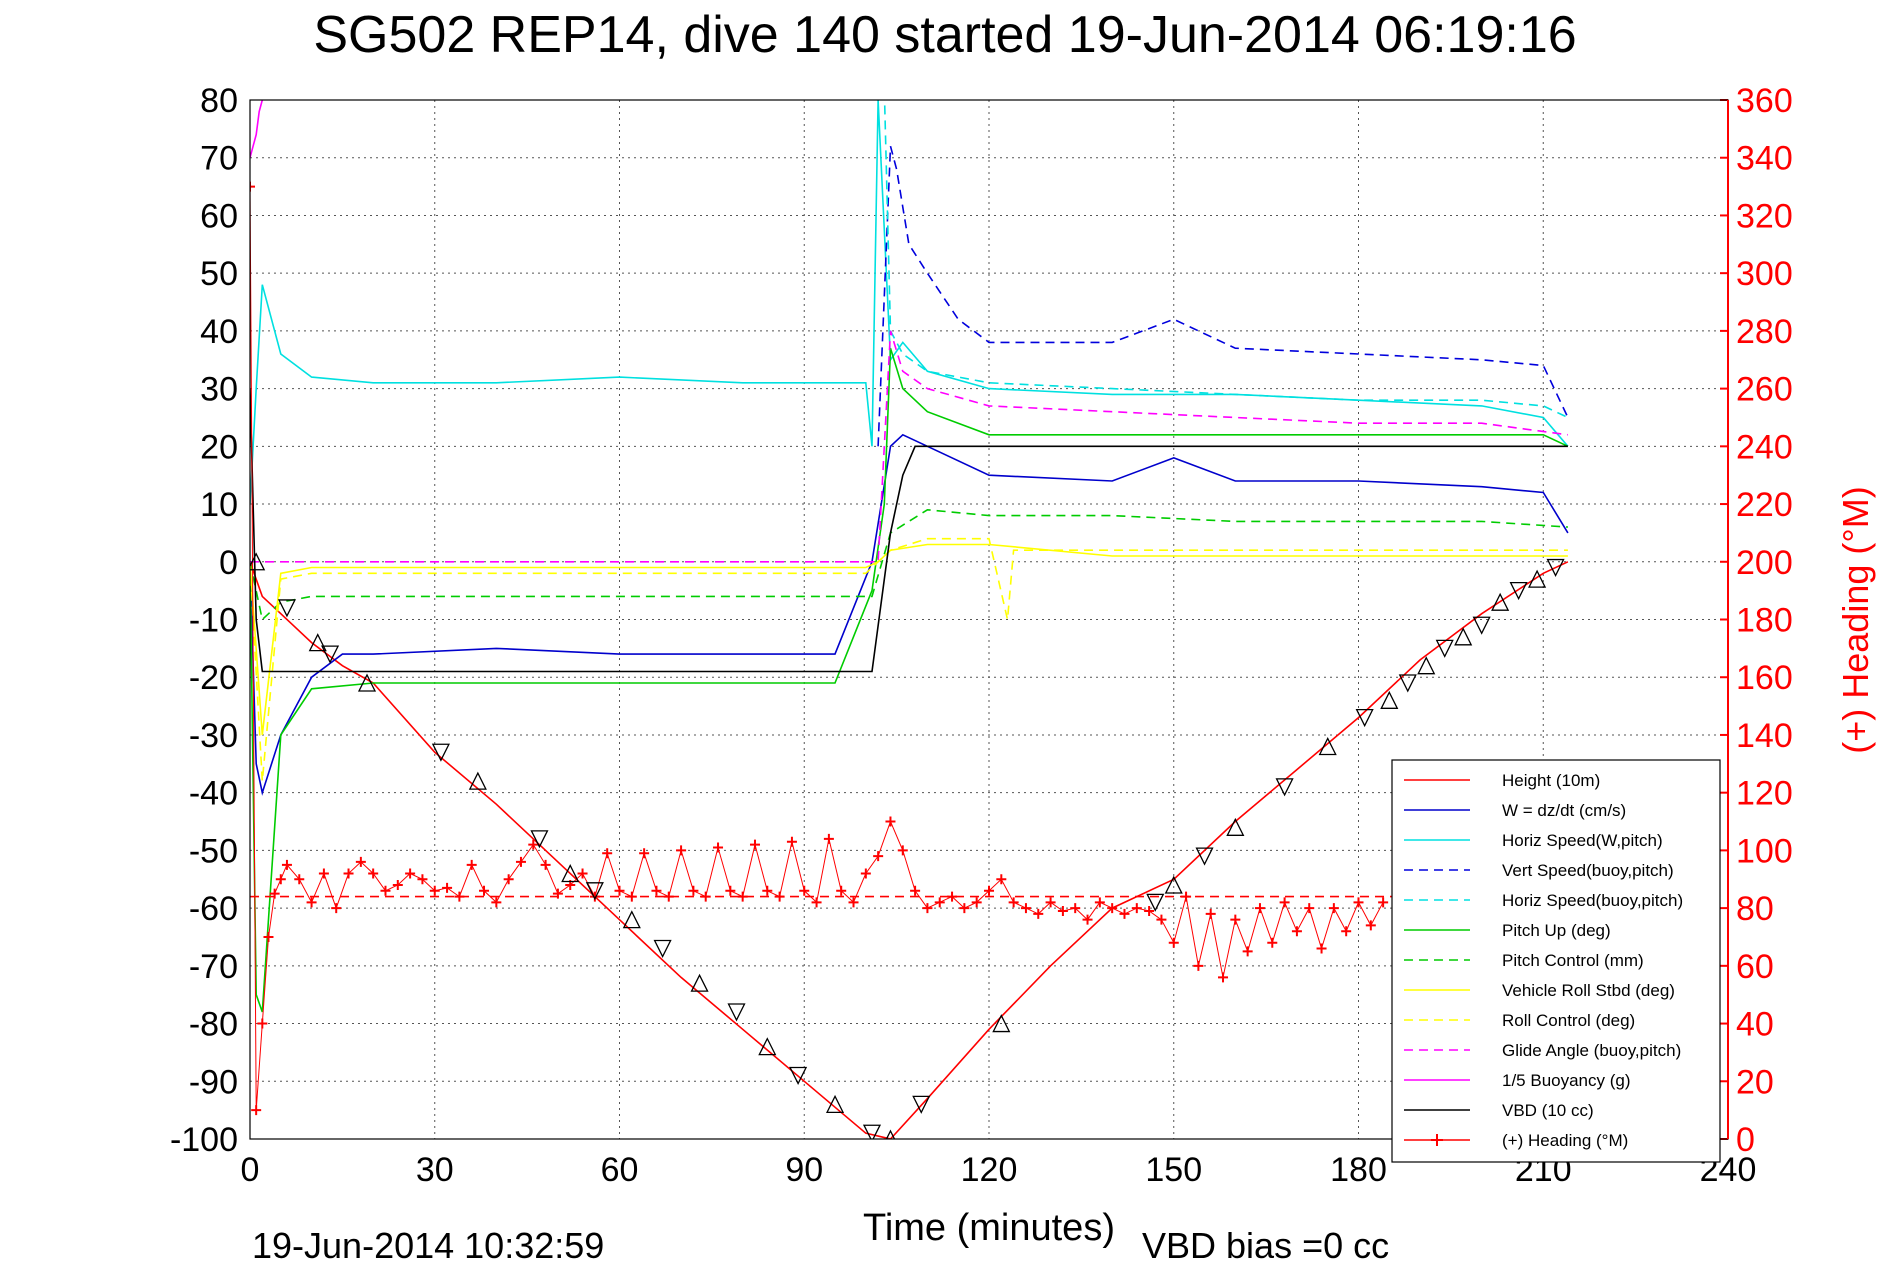  What do you see at coordinates (219, 390) in the screenshot?
I see `y-left-tick-label: 30` at bounding box center [219, 390].